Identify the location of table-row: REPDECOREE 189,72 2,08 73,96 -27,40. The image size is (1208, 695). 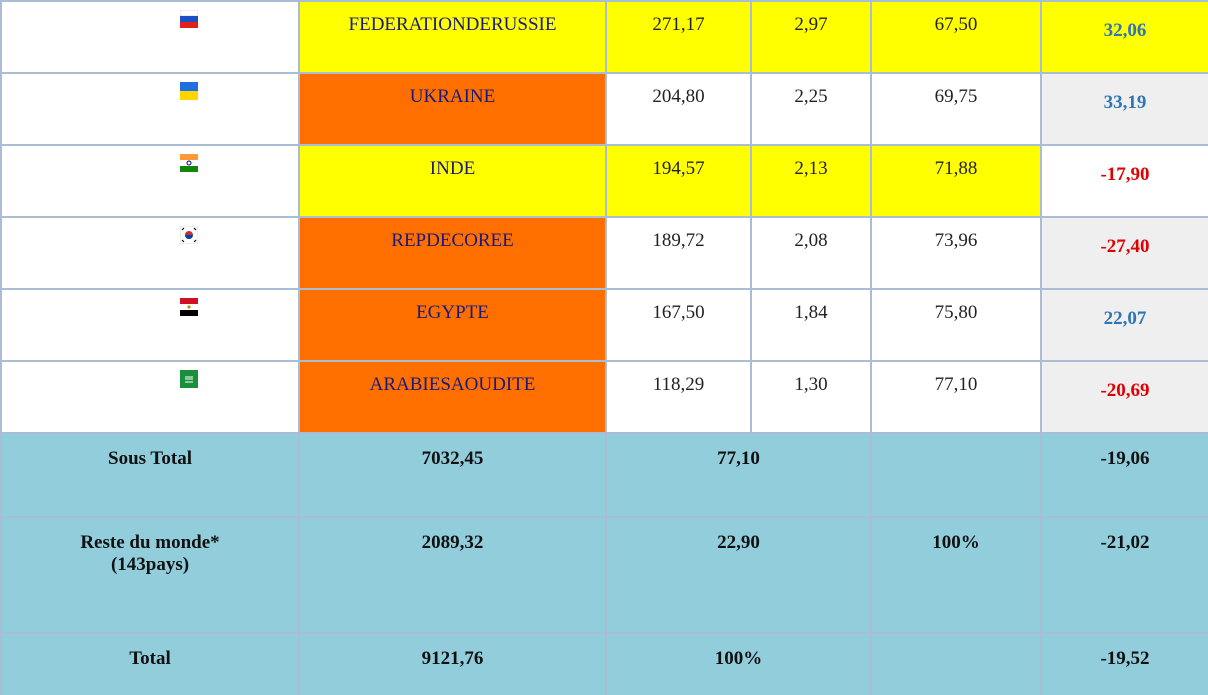
(604, 253).